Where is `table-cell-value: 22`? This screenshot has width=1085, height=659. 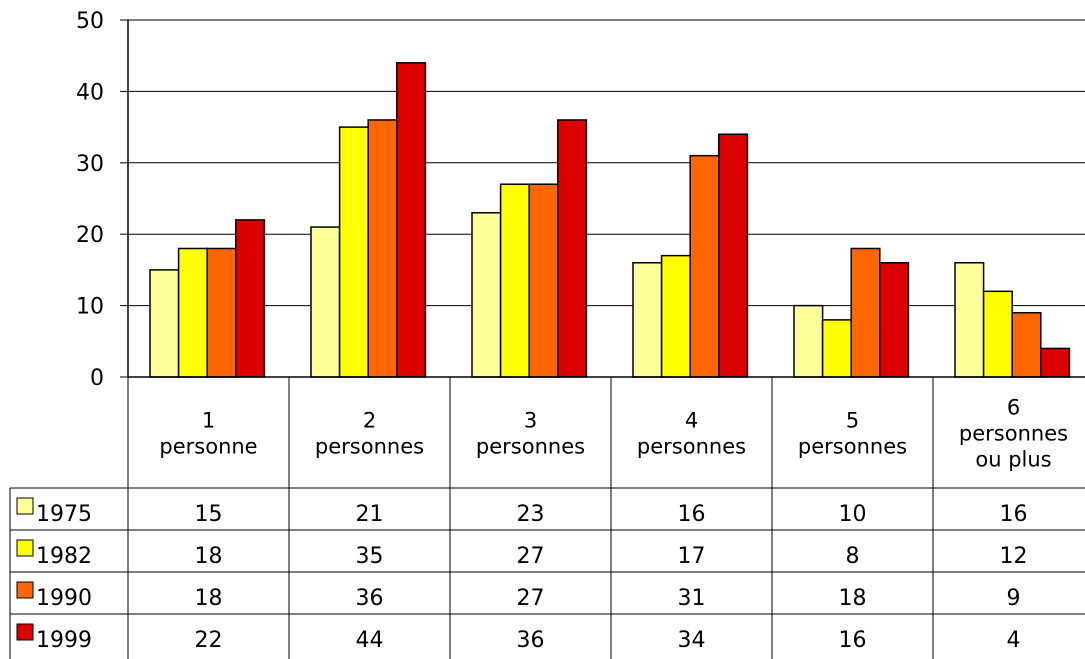 table-cell-value: 22 is located at coordinates (209, 640).